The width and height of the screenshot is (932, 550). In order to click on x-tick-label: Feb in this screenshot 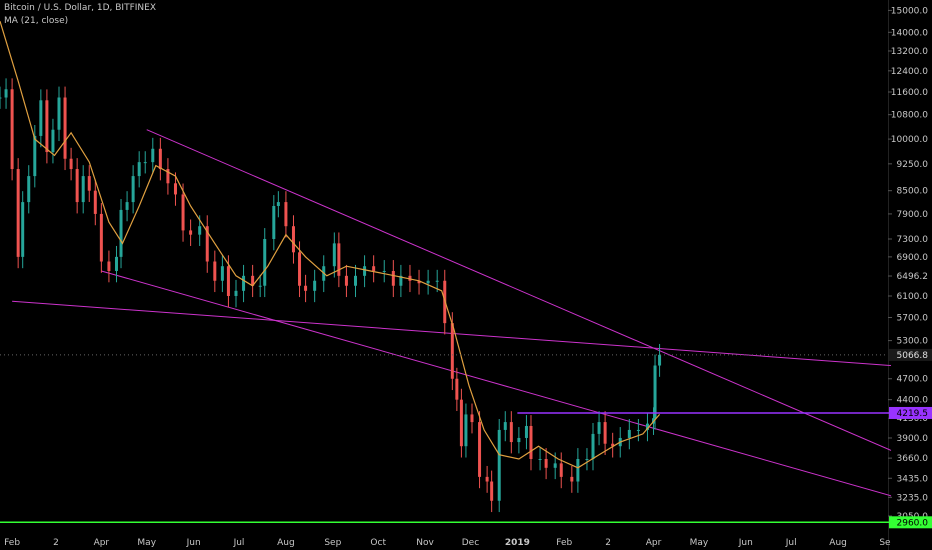, I will do `click(564, 543)`.